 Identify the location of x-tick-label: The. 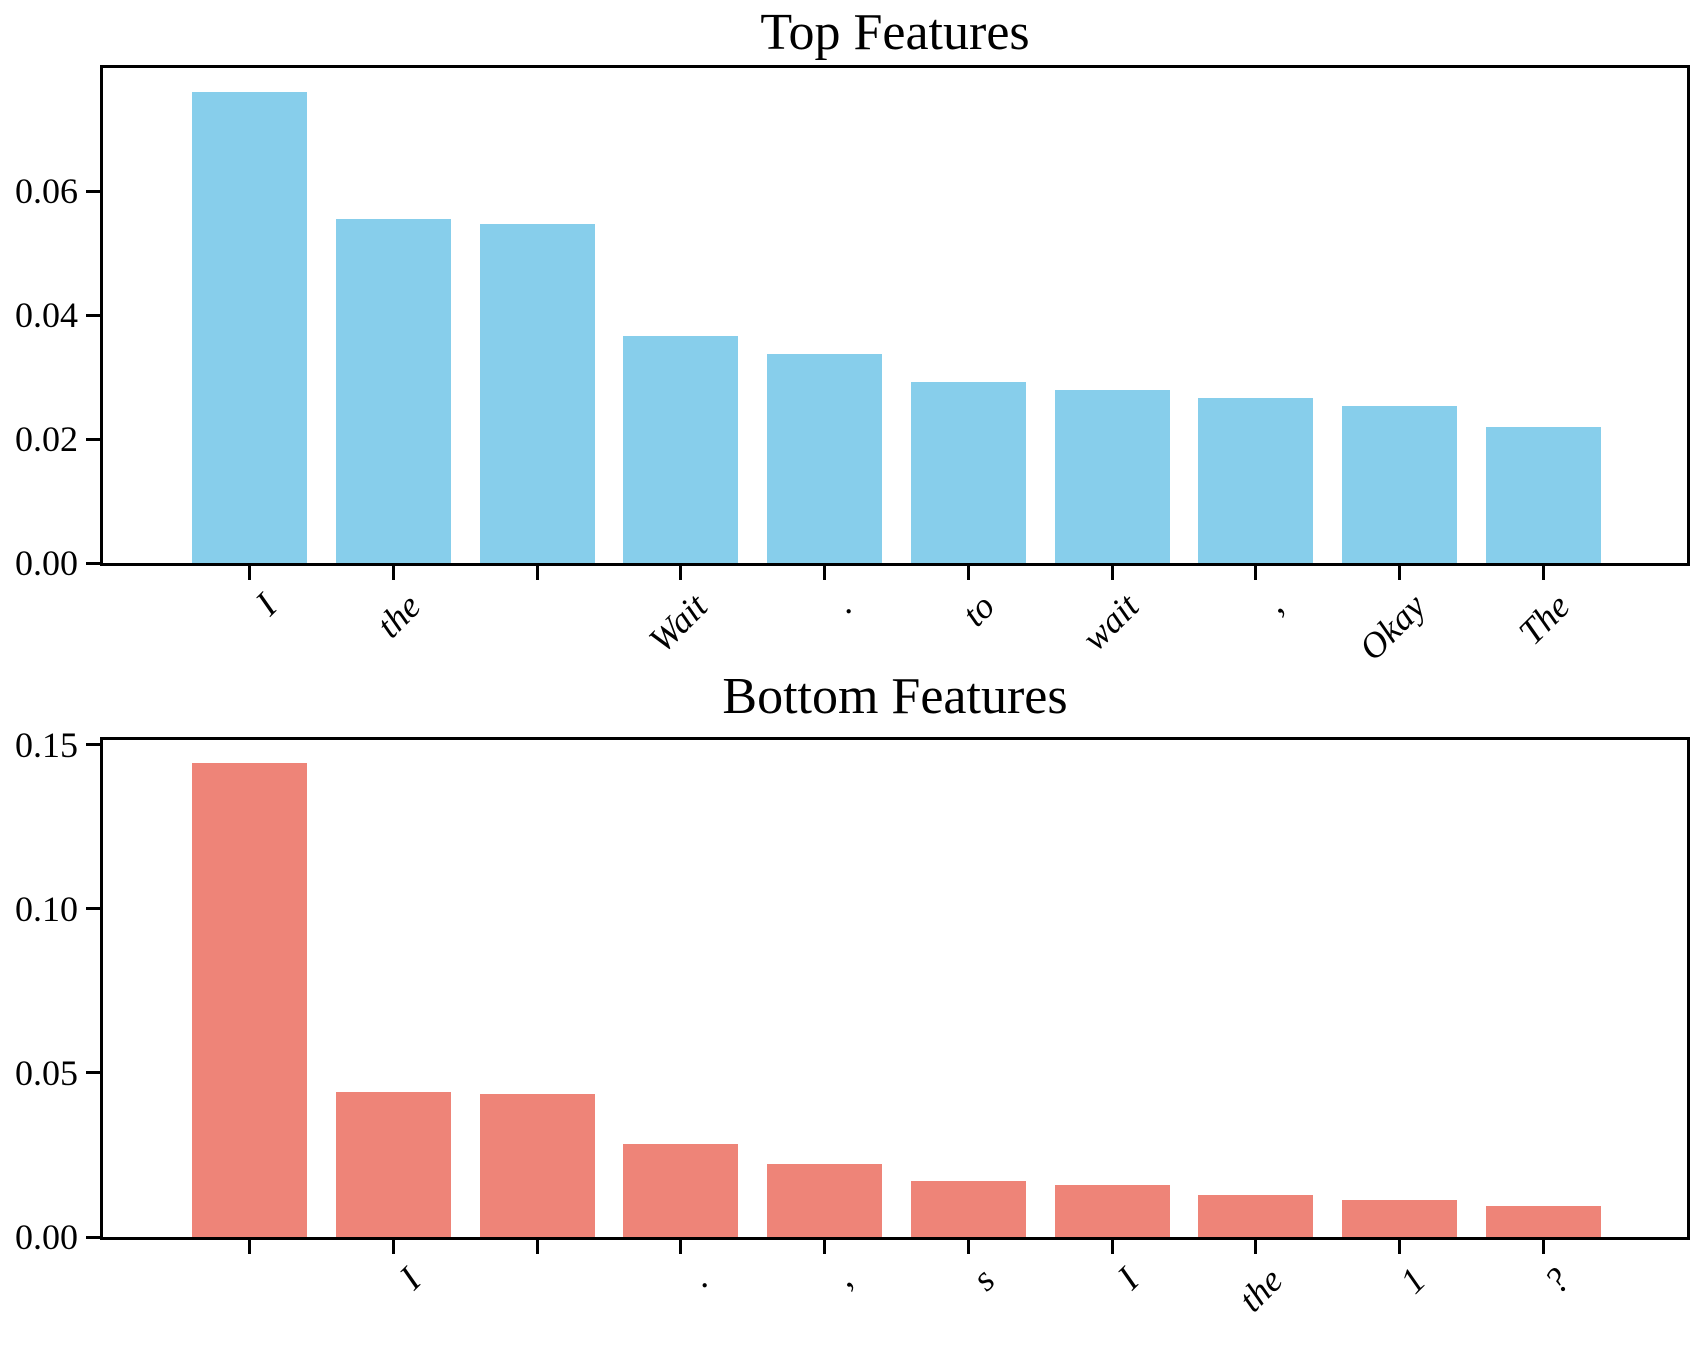
(1544, 619).